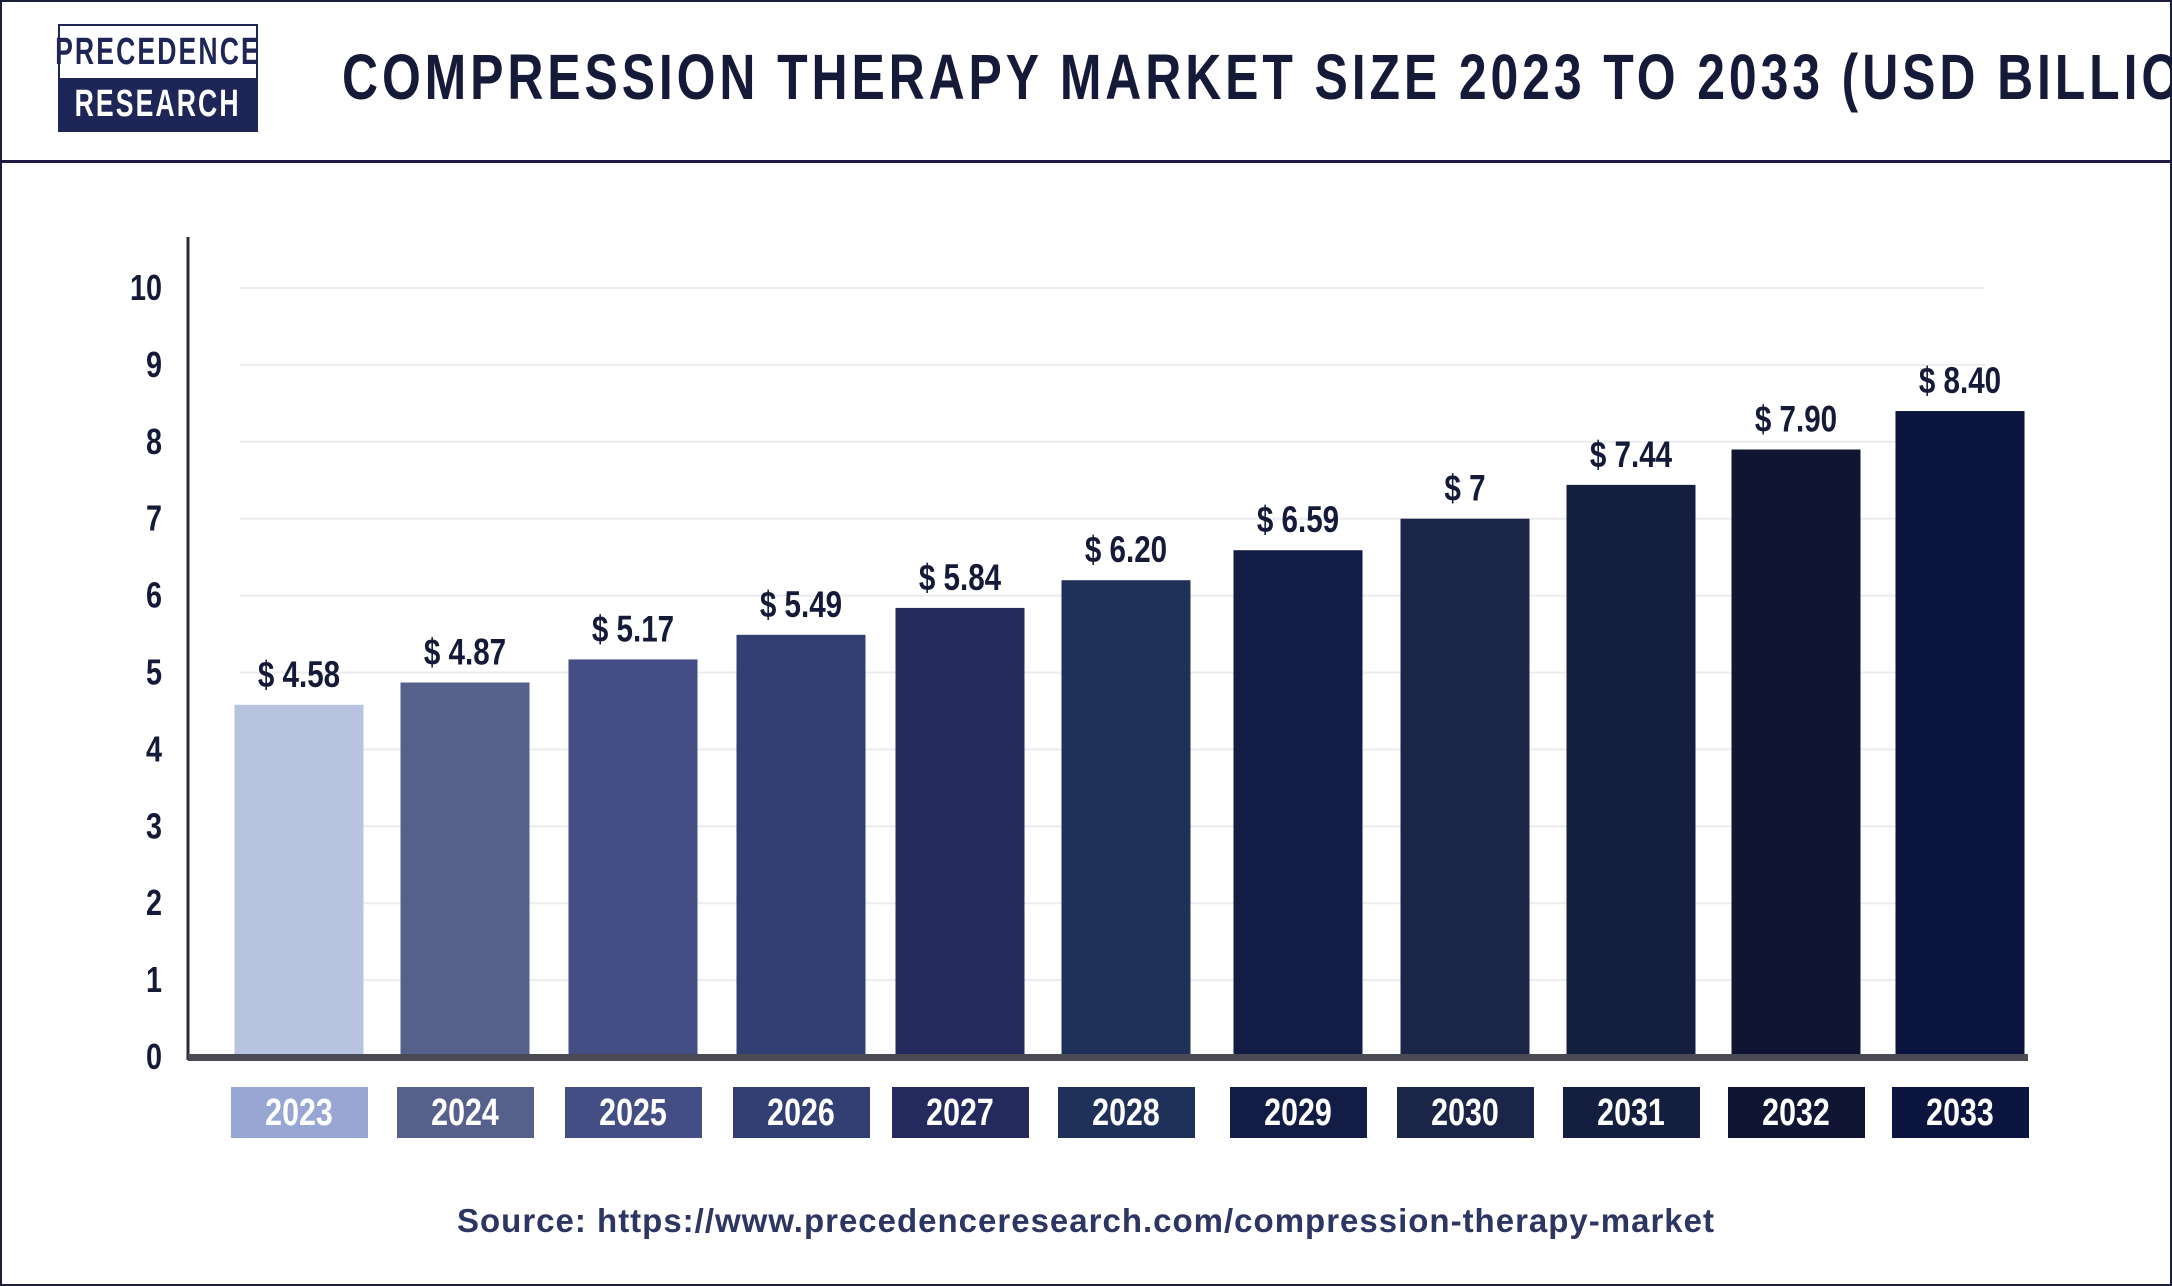 The width and height of the screenshot is (2172, 1286). Describe the element at coordinates (801, 845) in the screenshot. I see `bar-2026` at that location.